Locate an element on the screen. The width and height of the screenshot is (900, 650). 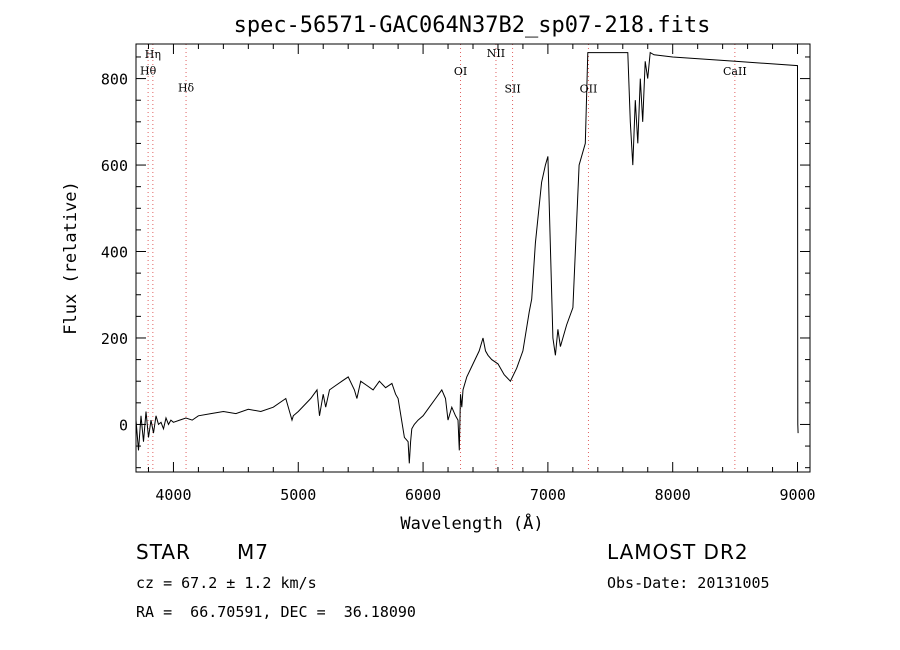
y-axis-label: Flux (relative) is located at coordinates (71, 258).